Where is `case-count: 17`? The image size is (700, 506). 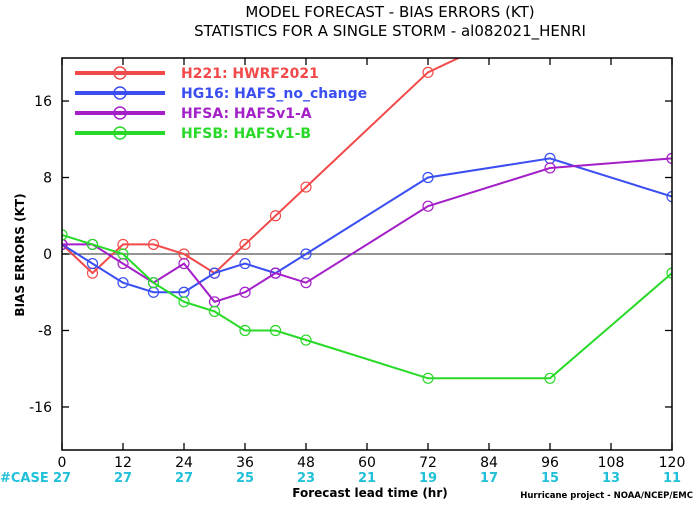
case-count: 17 is located at coordinates (489, 478).